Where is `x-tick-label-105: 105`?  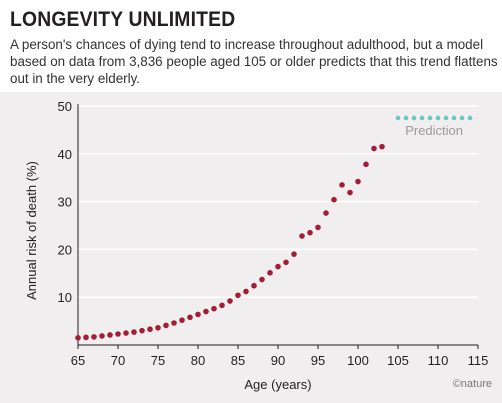
x-tick-label-105: 105 is located at coordinates (398, 360).